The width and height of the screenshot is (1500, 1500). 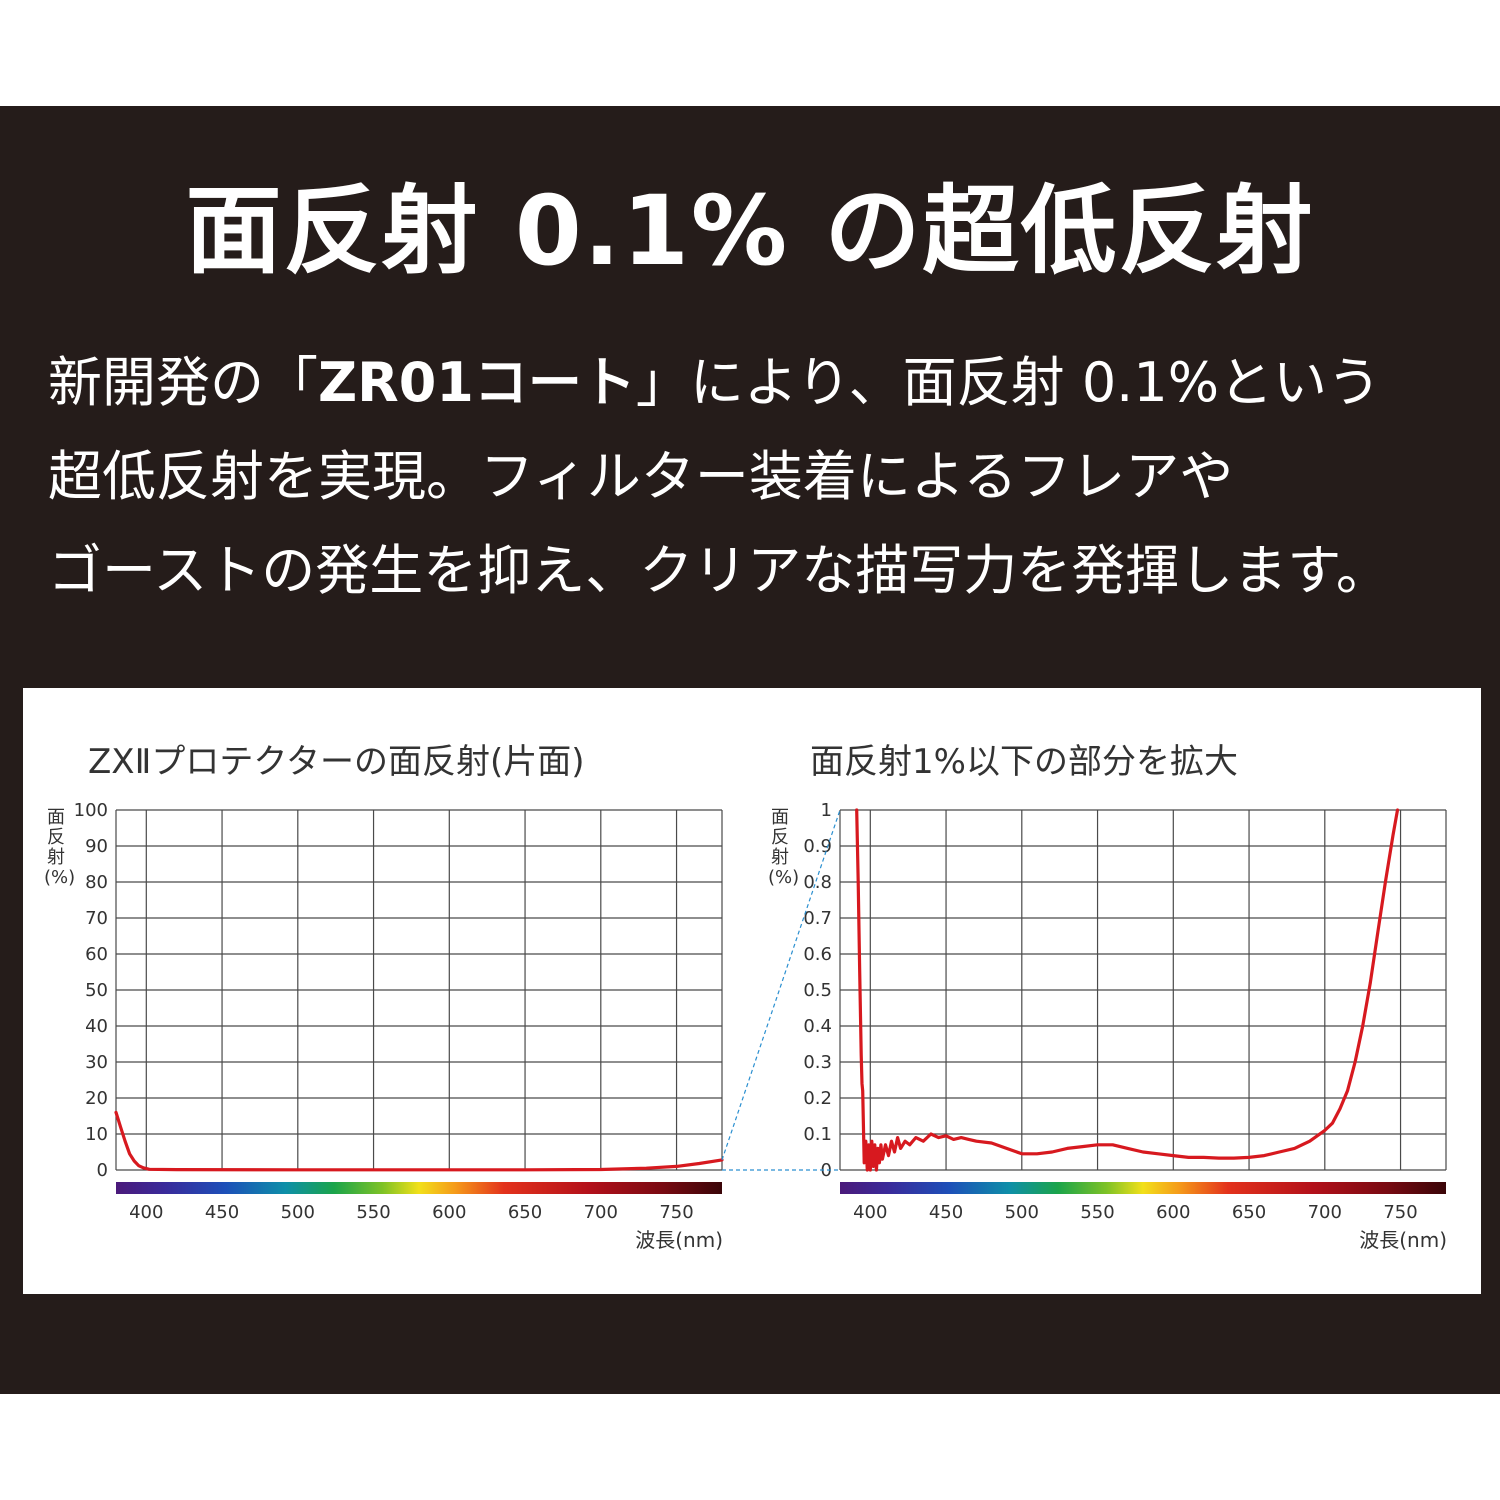 What do you see at coordinates (96, 1062) in the screenshot?
I see `left-ytick-label: 30` at bounding box center [96, 1062].